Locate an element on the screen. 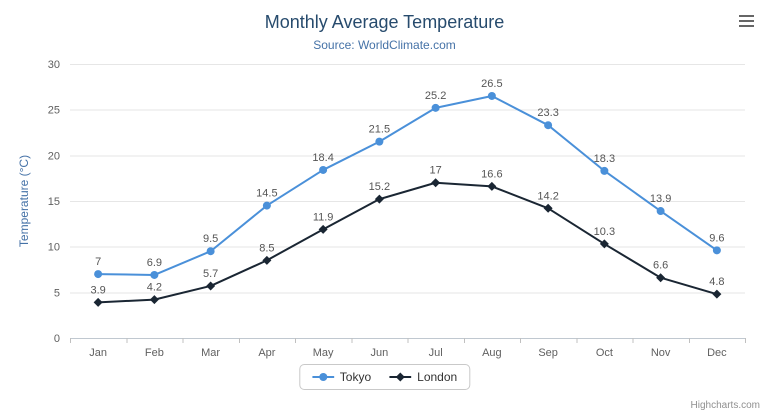 The height and width of the screenshot is (416, 769). x-tick-label: Mar is located at coordinates (210, 353).